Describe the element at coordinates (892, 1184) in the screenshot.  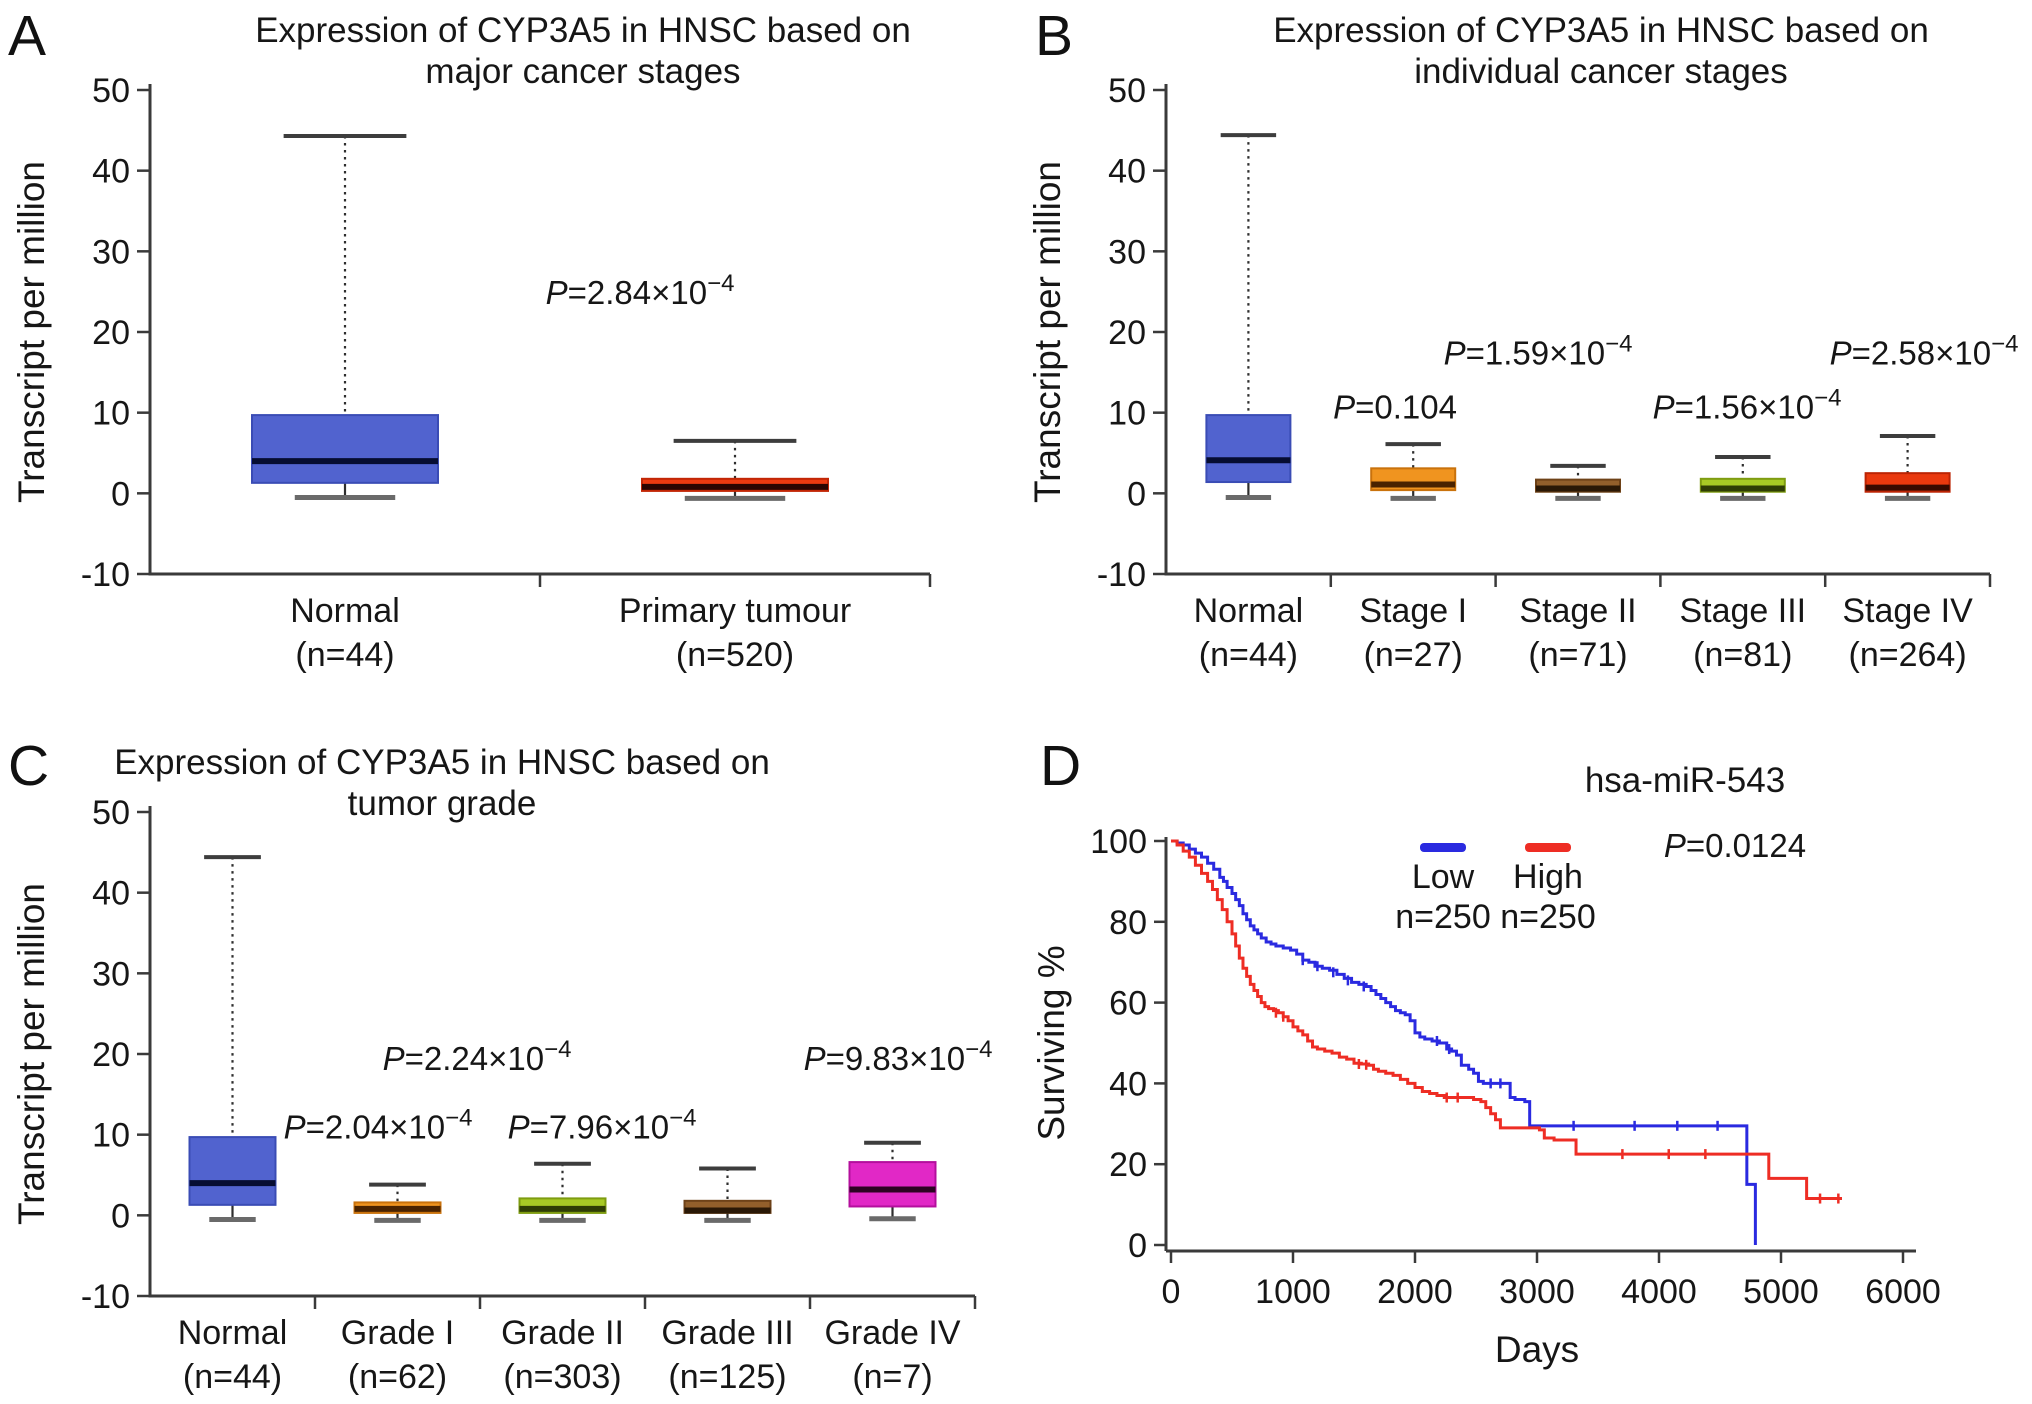
I see `box-grade-iv` at that location.